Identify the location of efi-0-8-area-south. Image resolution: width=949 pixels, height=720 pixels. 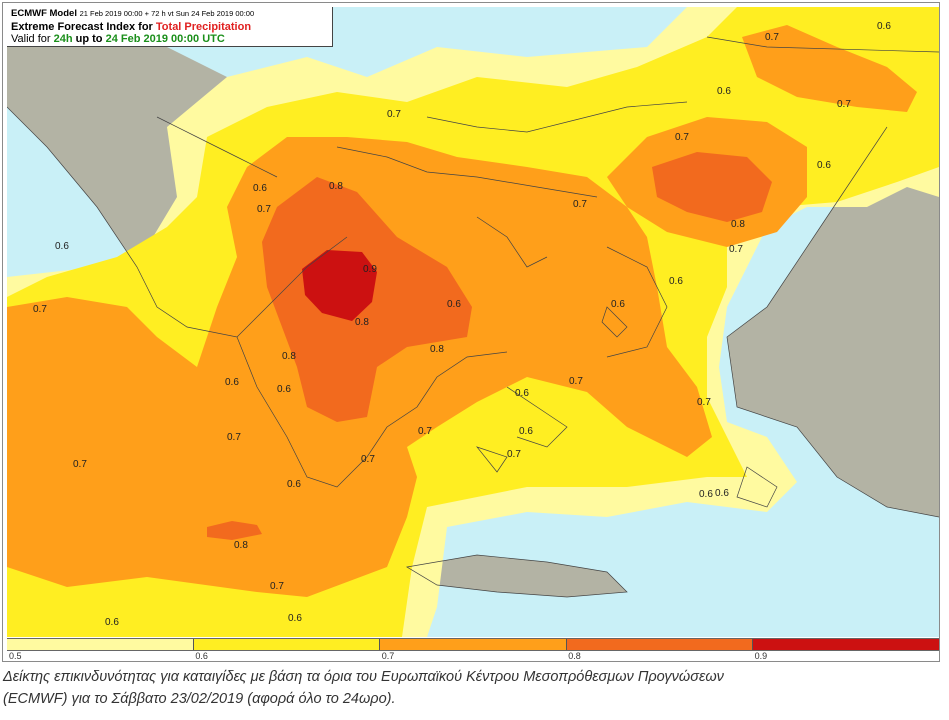
(234, 530).